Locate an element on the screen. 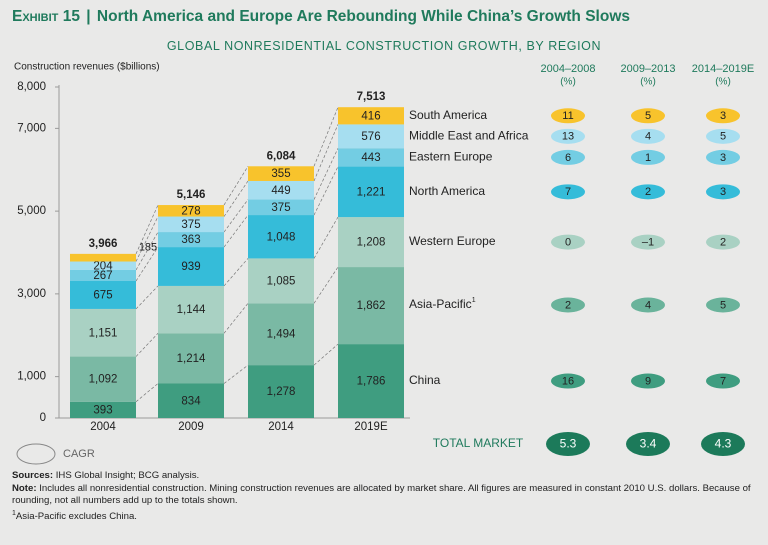 The image size is (768, 545). segment-label: 1,862 is located at coordinates (371, 306).